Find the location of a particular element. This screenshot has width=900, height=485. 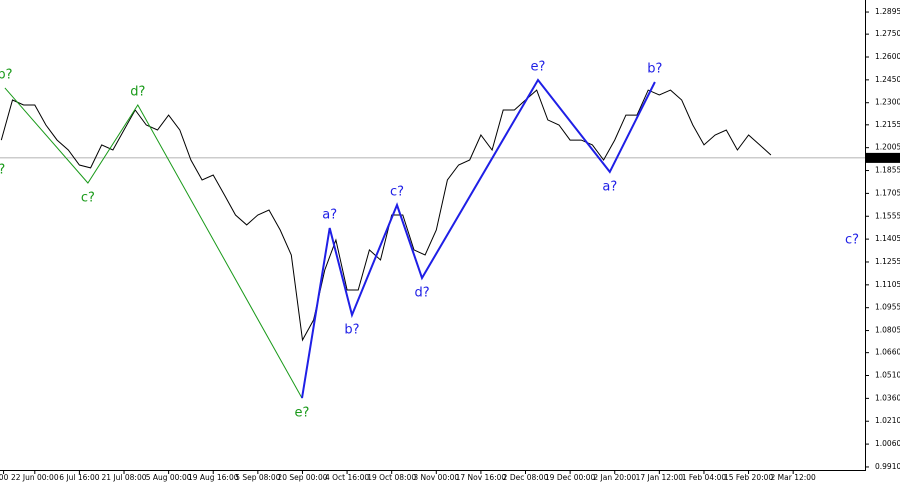

x-tick-label: 19 Oct 08:00 is located at coordinates (391, 477).